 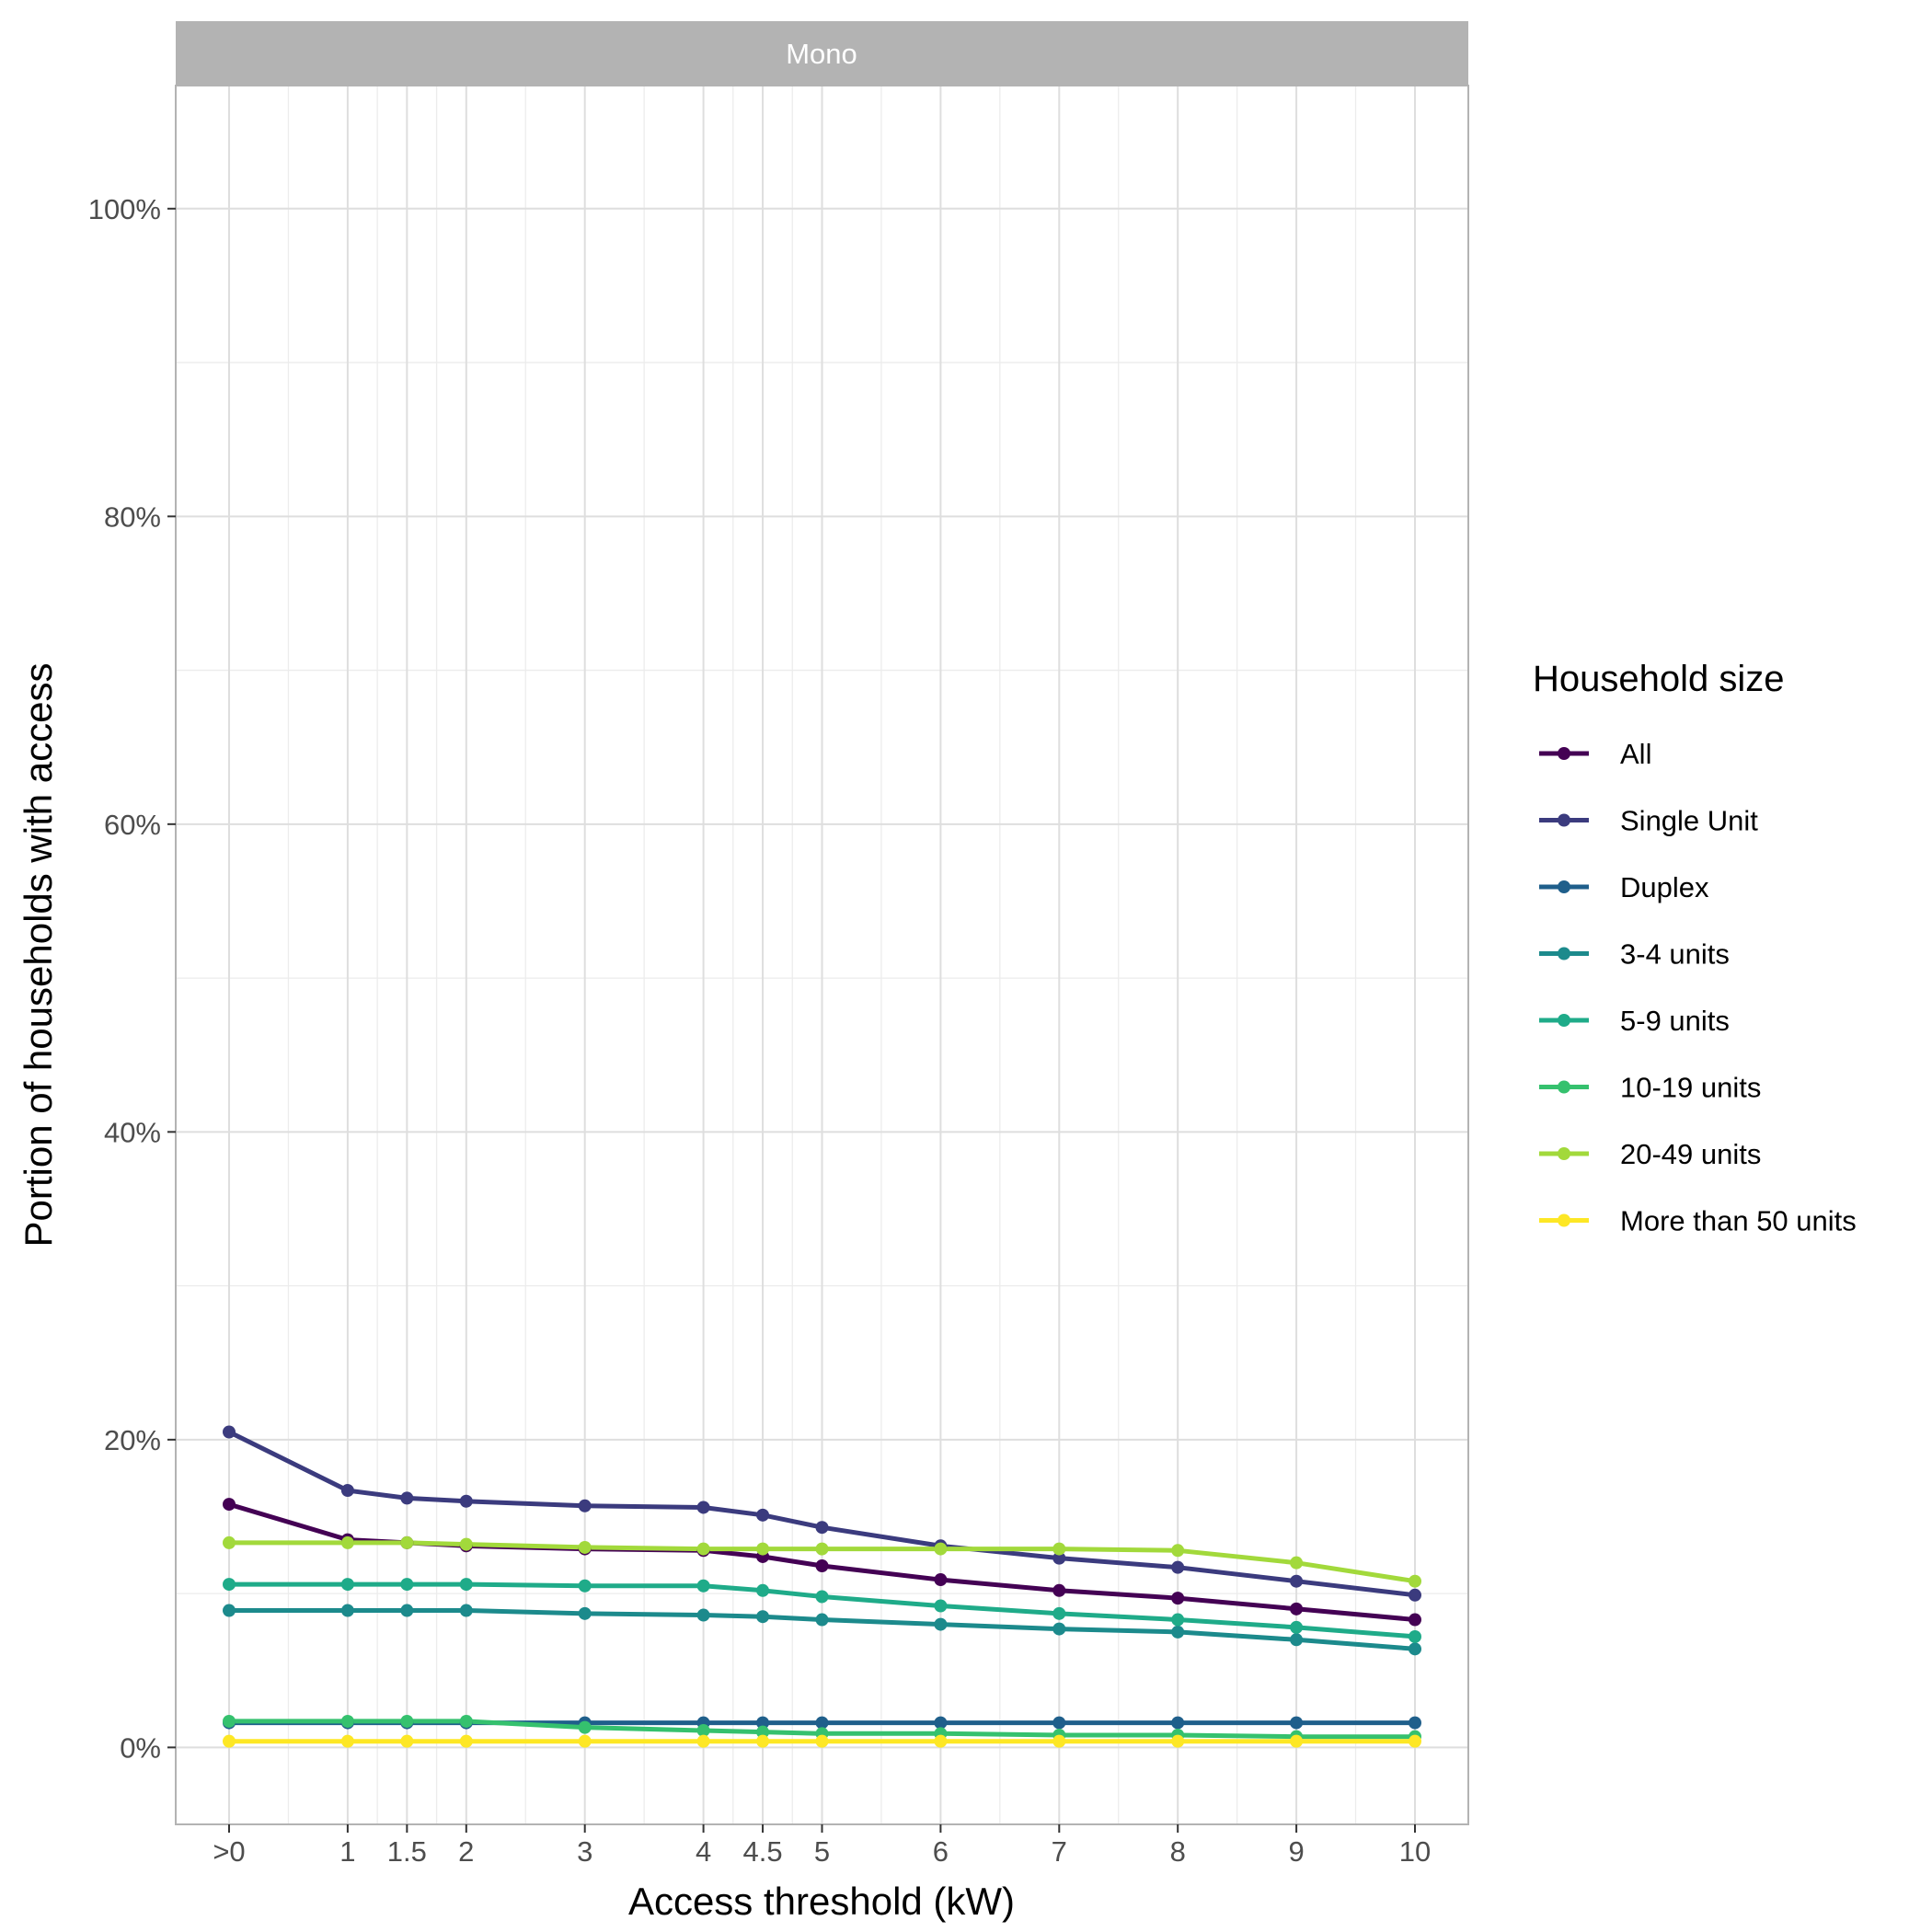 What do you see at coordinates (1738, 1221) in the screenshot?
I see `legend-label: More than 50 units` at bounding box center [1738, 1221].